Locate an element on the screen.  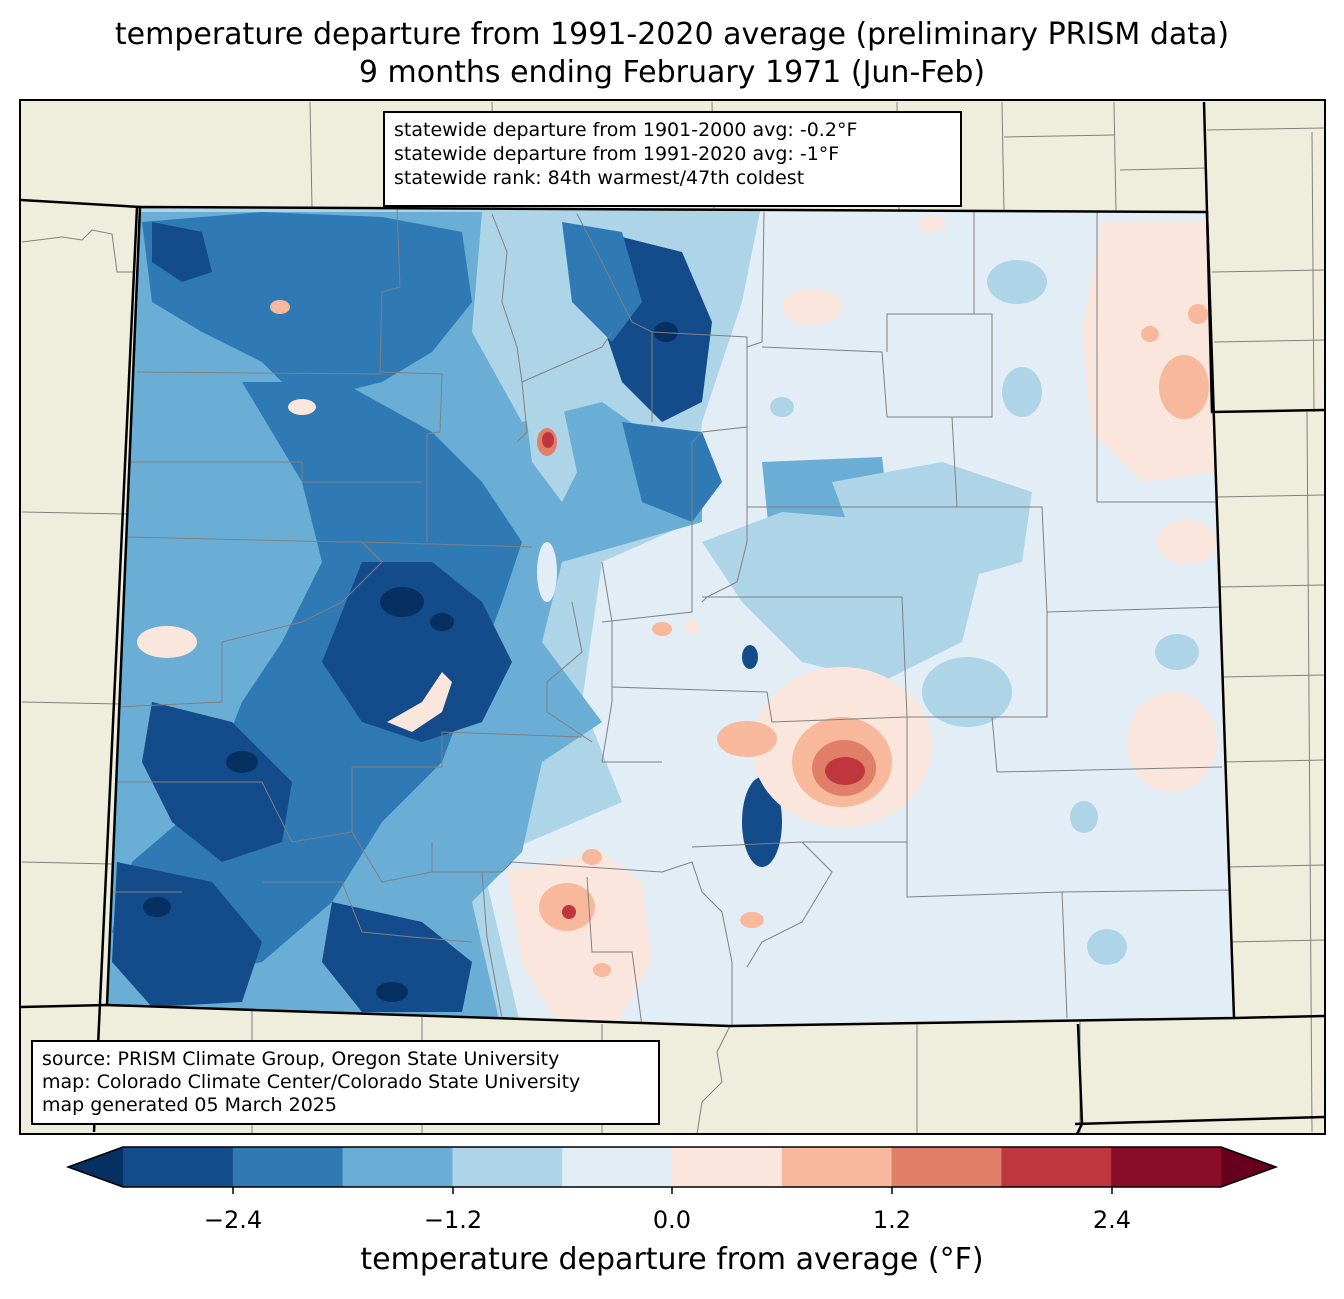
colorbar-tick-label: 0.0 is located at coordinates (672, 1220).